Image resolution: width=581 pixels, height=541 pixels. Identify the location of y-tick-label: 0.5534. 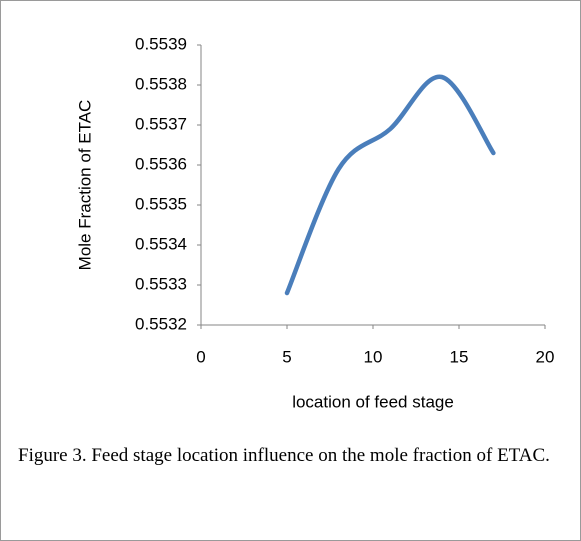
(161, 243).